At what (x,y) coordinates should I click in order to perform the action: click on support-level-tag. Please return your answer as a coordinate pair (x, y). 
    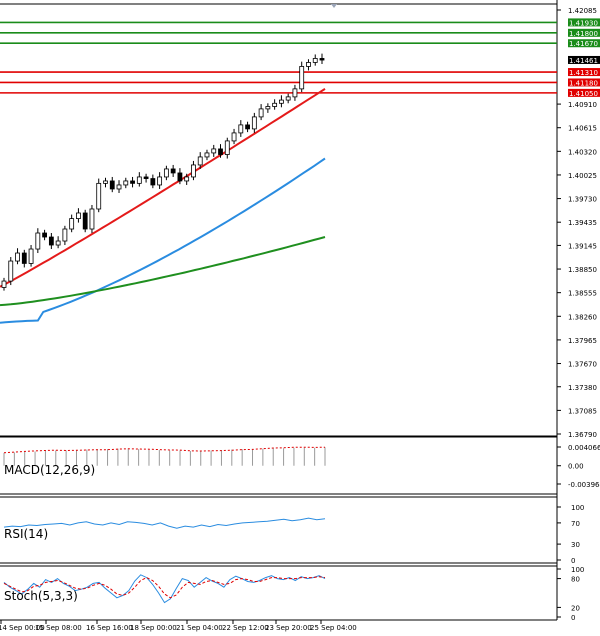
    Looking at the image, I should click on (584, 72).